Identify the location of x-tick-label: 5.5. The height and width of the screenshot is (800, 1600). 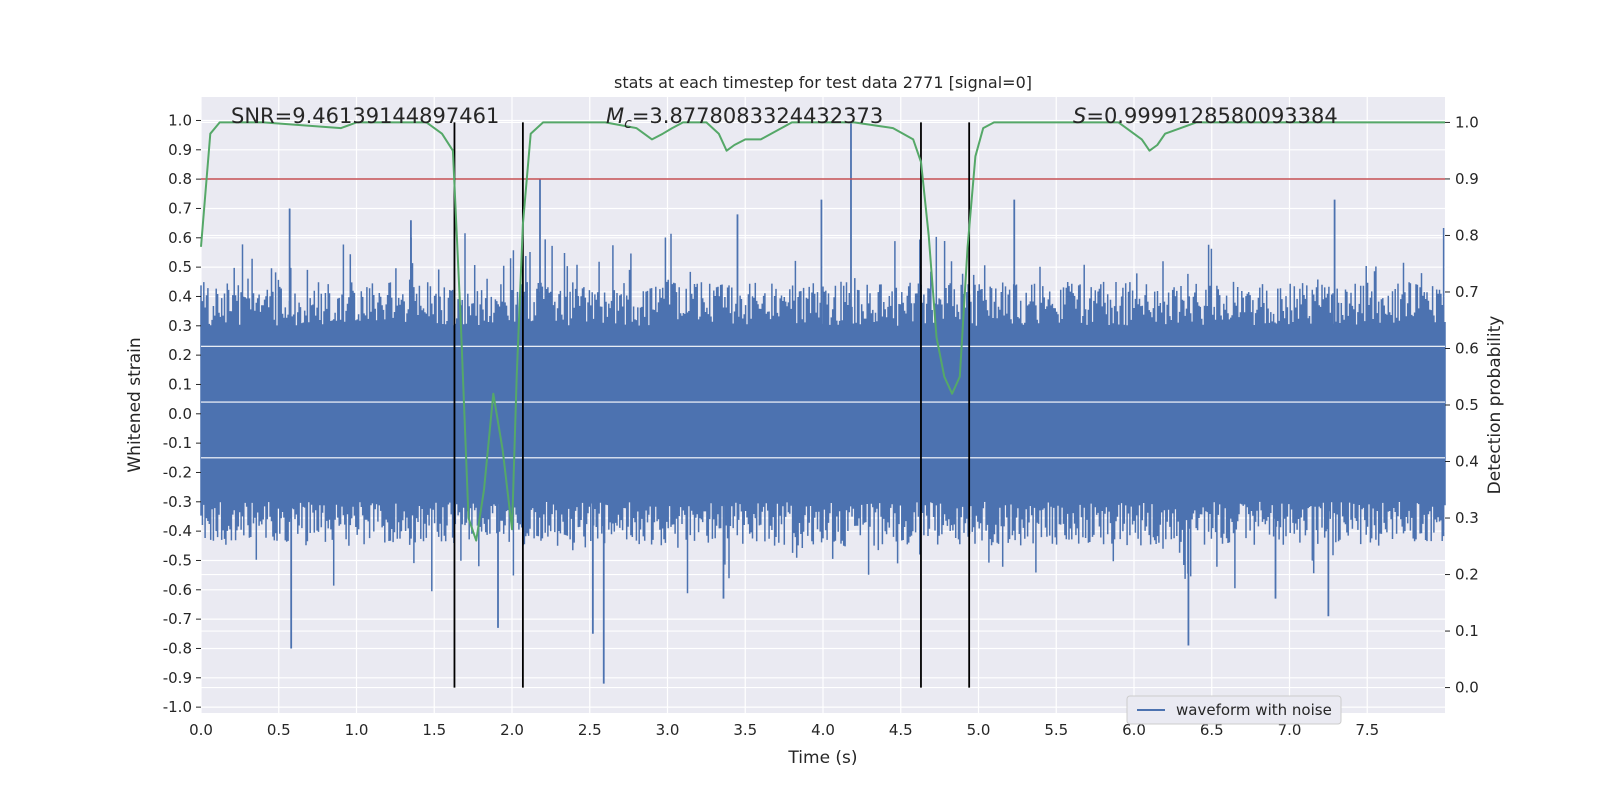
(1056, 730).